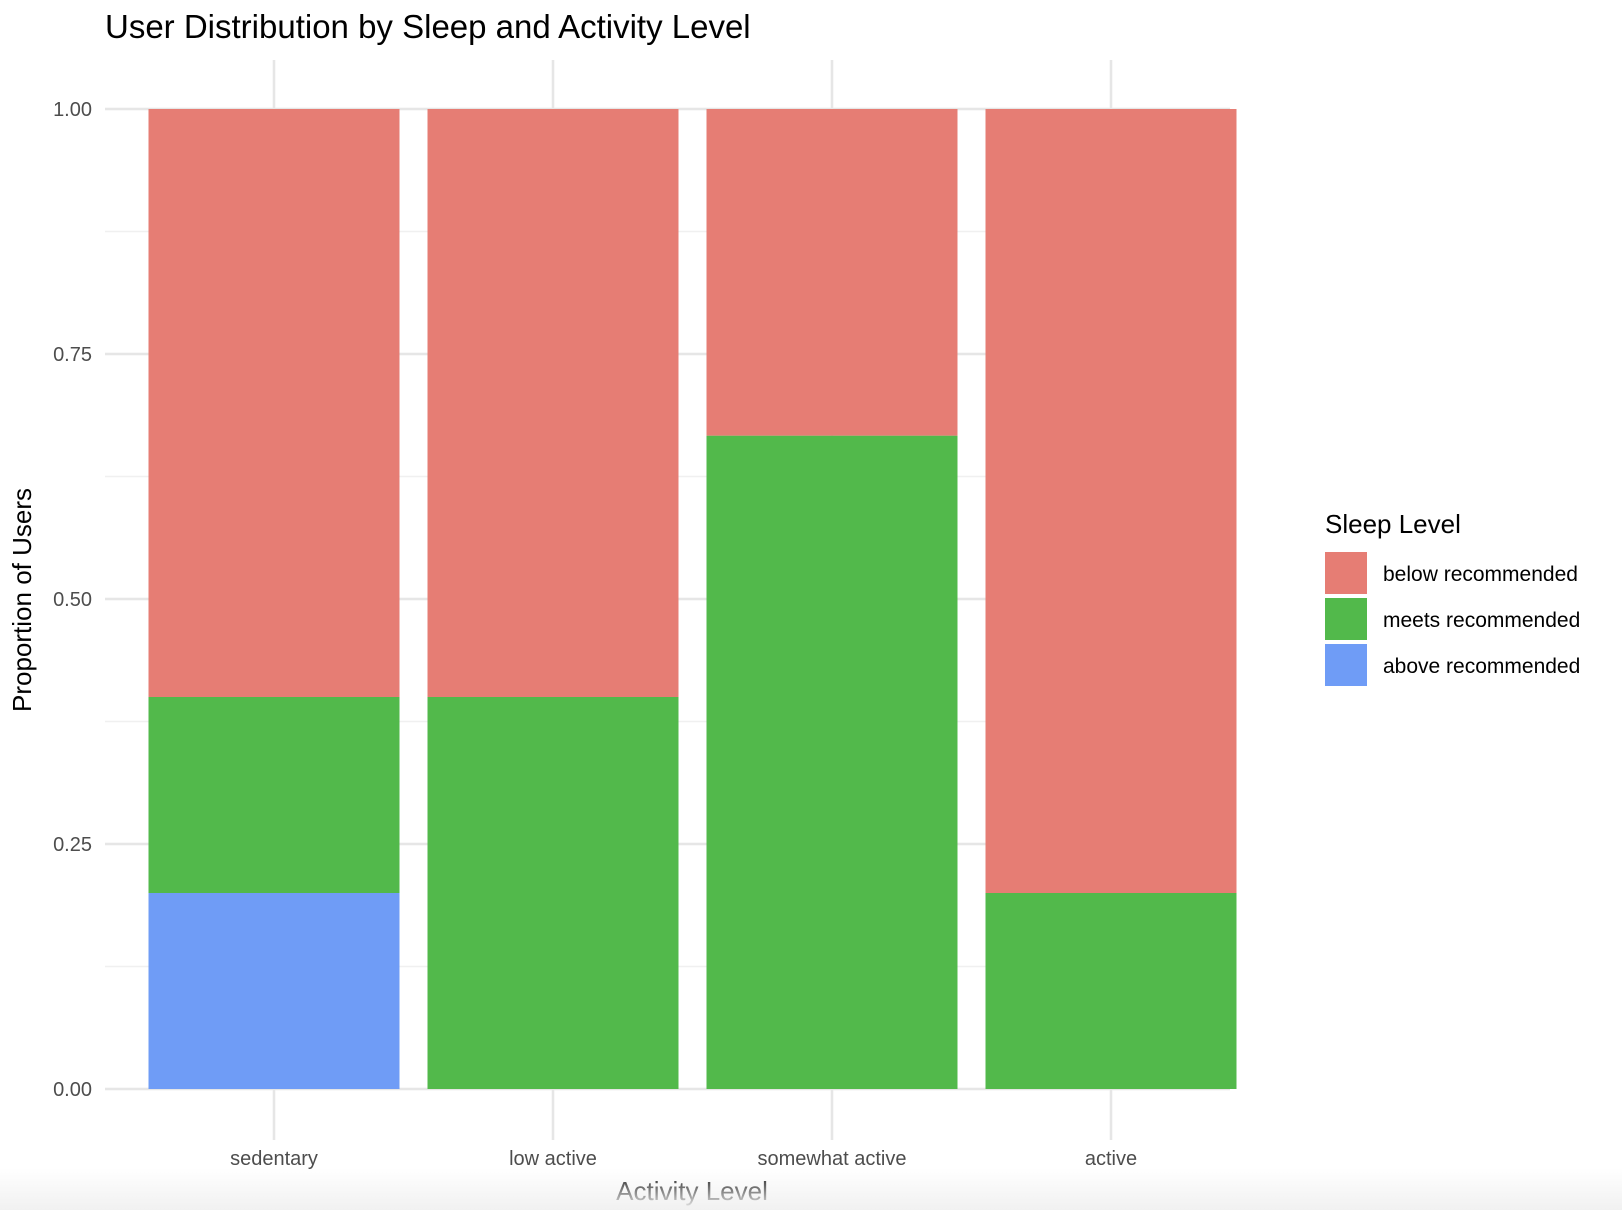 This screenshot has width=1622, height=1210. What do you see at coordinates (72, 1090) in the screenshot?
I see `y-tick-label: 0.00` at bounding box center [72, 1090].